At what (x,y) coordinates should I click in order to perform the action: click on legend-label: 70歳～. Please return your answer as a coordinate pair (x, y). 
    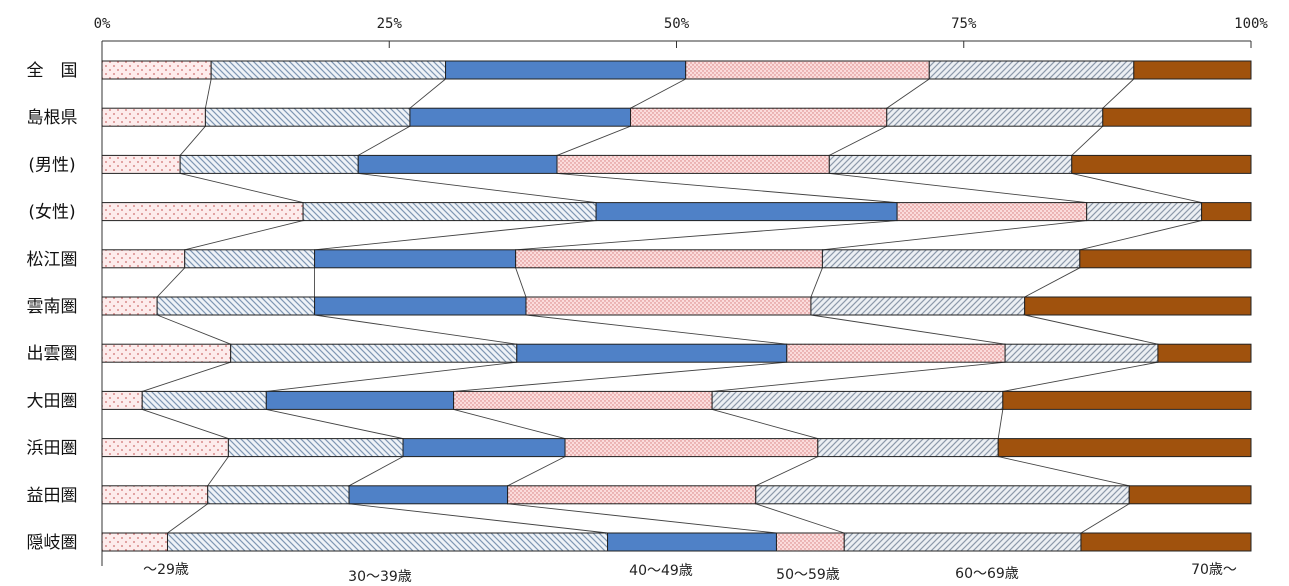
    Looking at the image, I should click on (1214, 570).